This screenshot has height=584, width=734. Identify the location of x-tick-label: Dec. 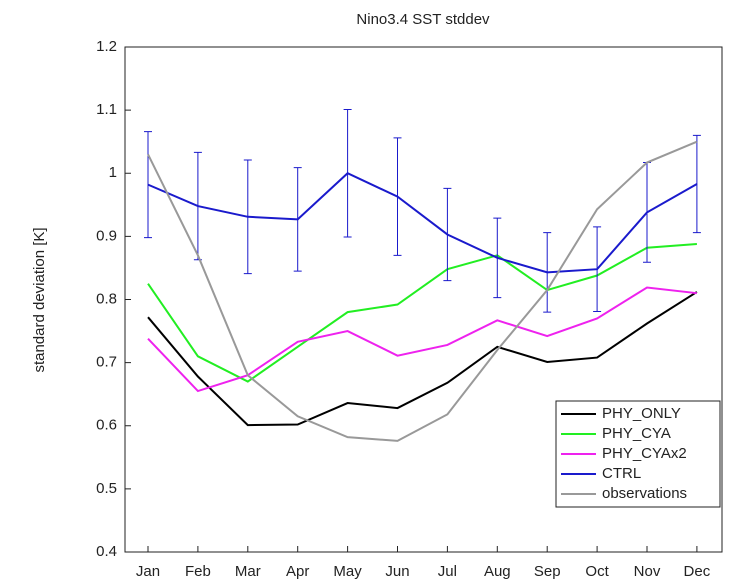
(697, 571).